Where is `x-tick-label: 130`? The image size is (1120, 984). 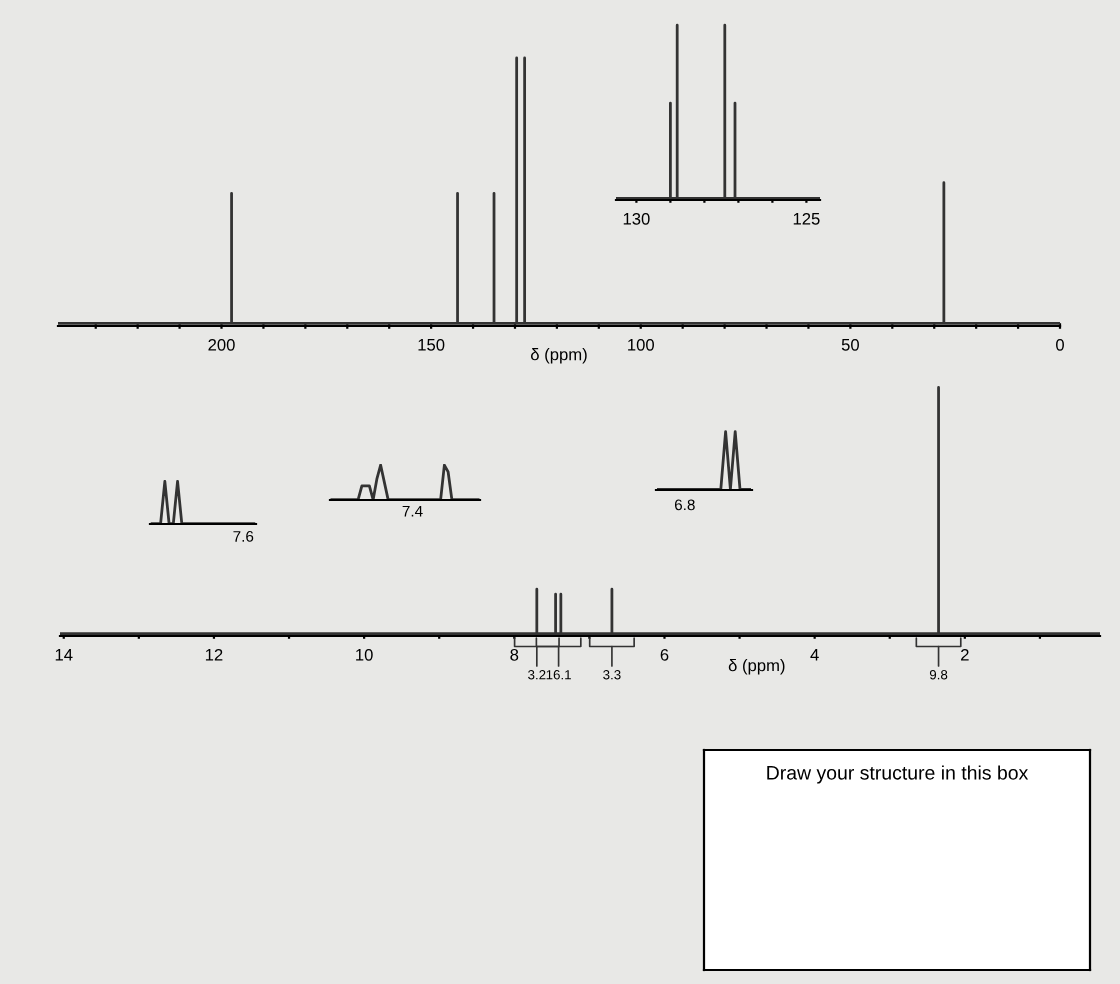
x-tick-label: 130 is located at coordinates (636, 218).